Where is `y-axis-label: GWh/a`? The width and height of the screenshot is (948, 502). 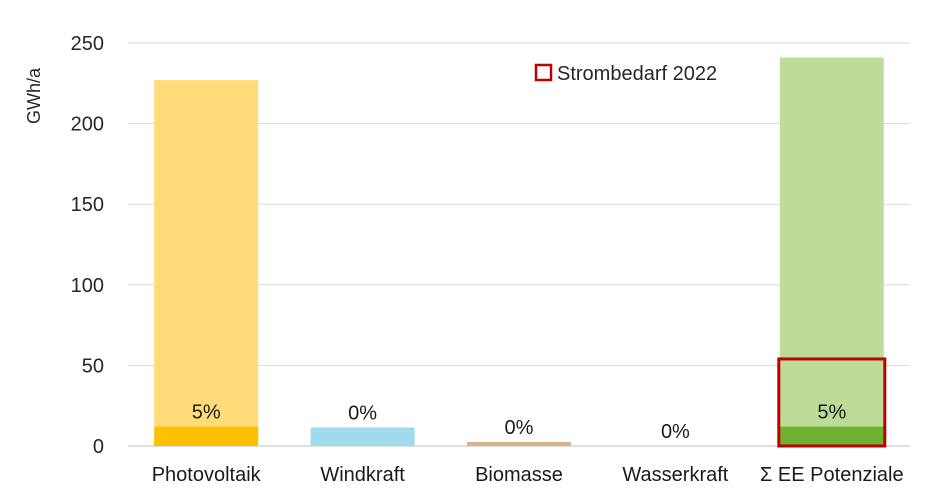 y-axis-label: GWh/a is located at coordinates (34, 95).